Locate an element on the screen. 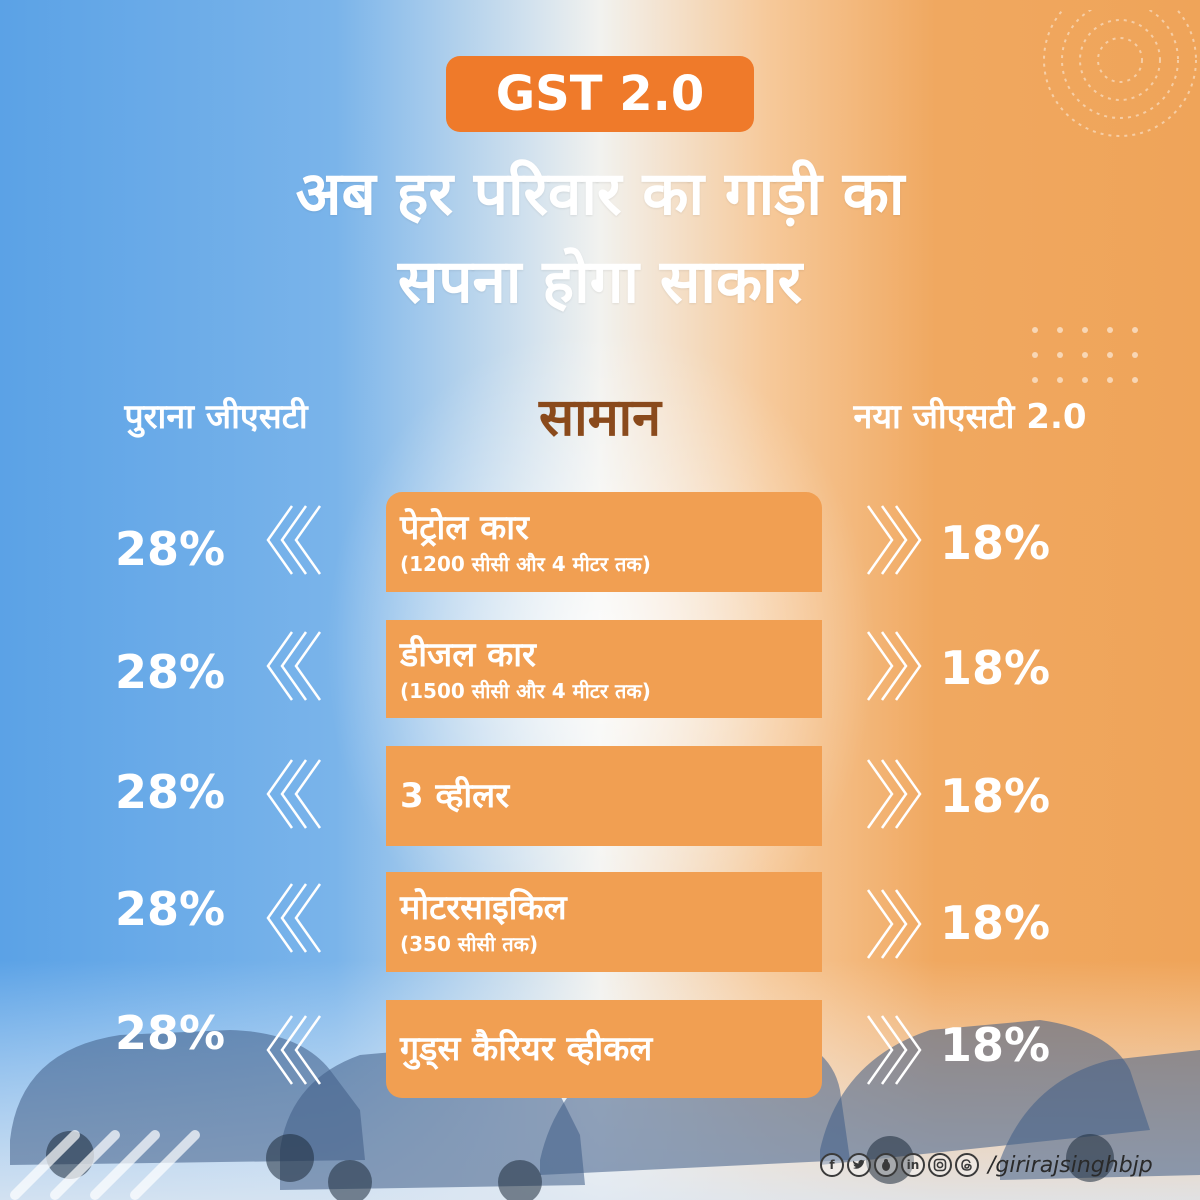 The width and height of the screenshot is (1200, 1200). item-motorcycle: मोटरसाइकिल (350 सीसी तक) is located at coordinates (604, 922).